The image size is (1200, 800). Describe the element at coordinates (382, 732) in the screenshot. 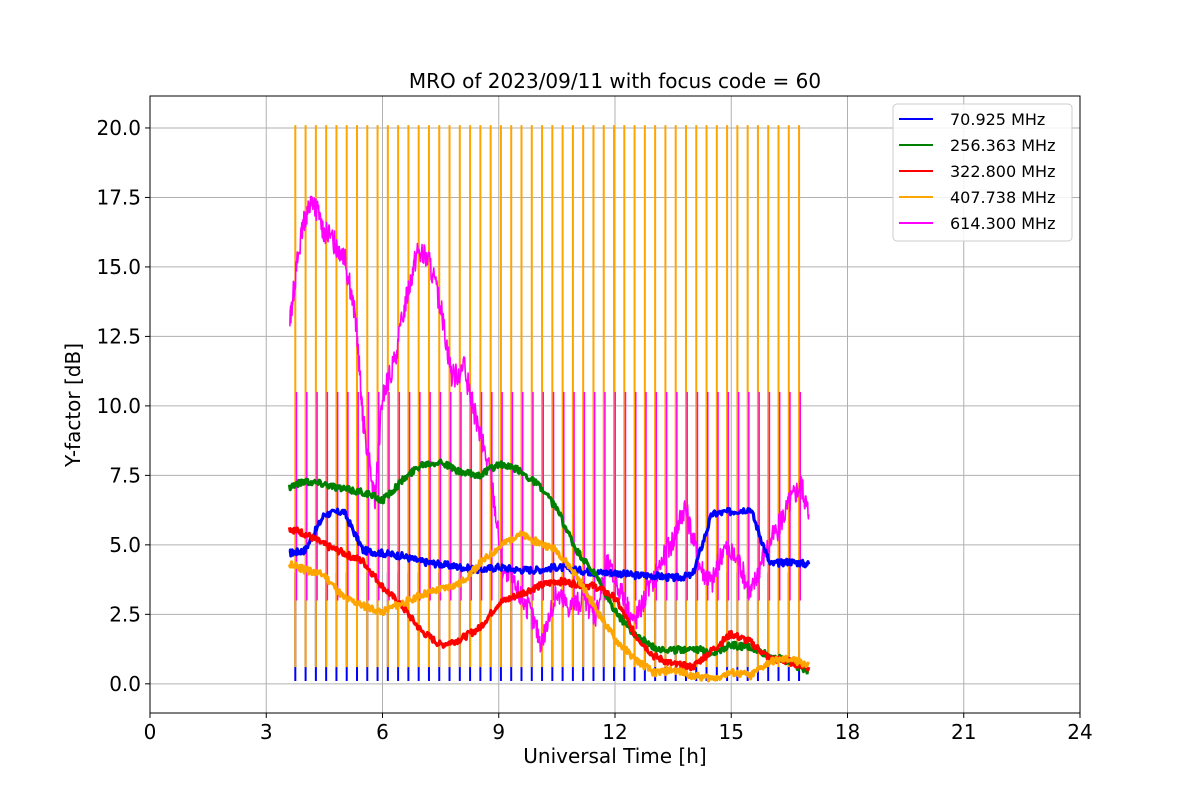

I see `x-tick-label: 6` at that location.